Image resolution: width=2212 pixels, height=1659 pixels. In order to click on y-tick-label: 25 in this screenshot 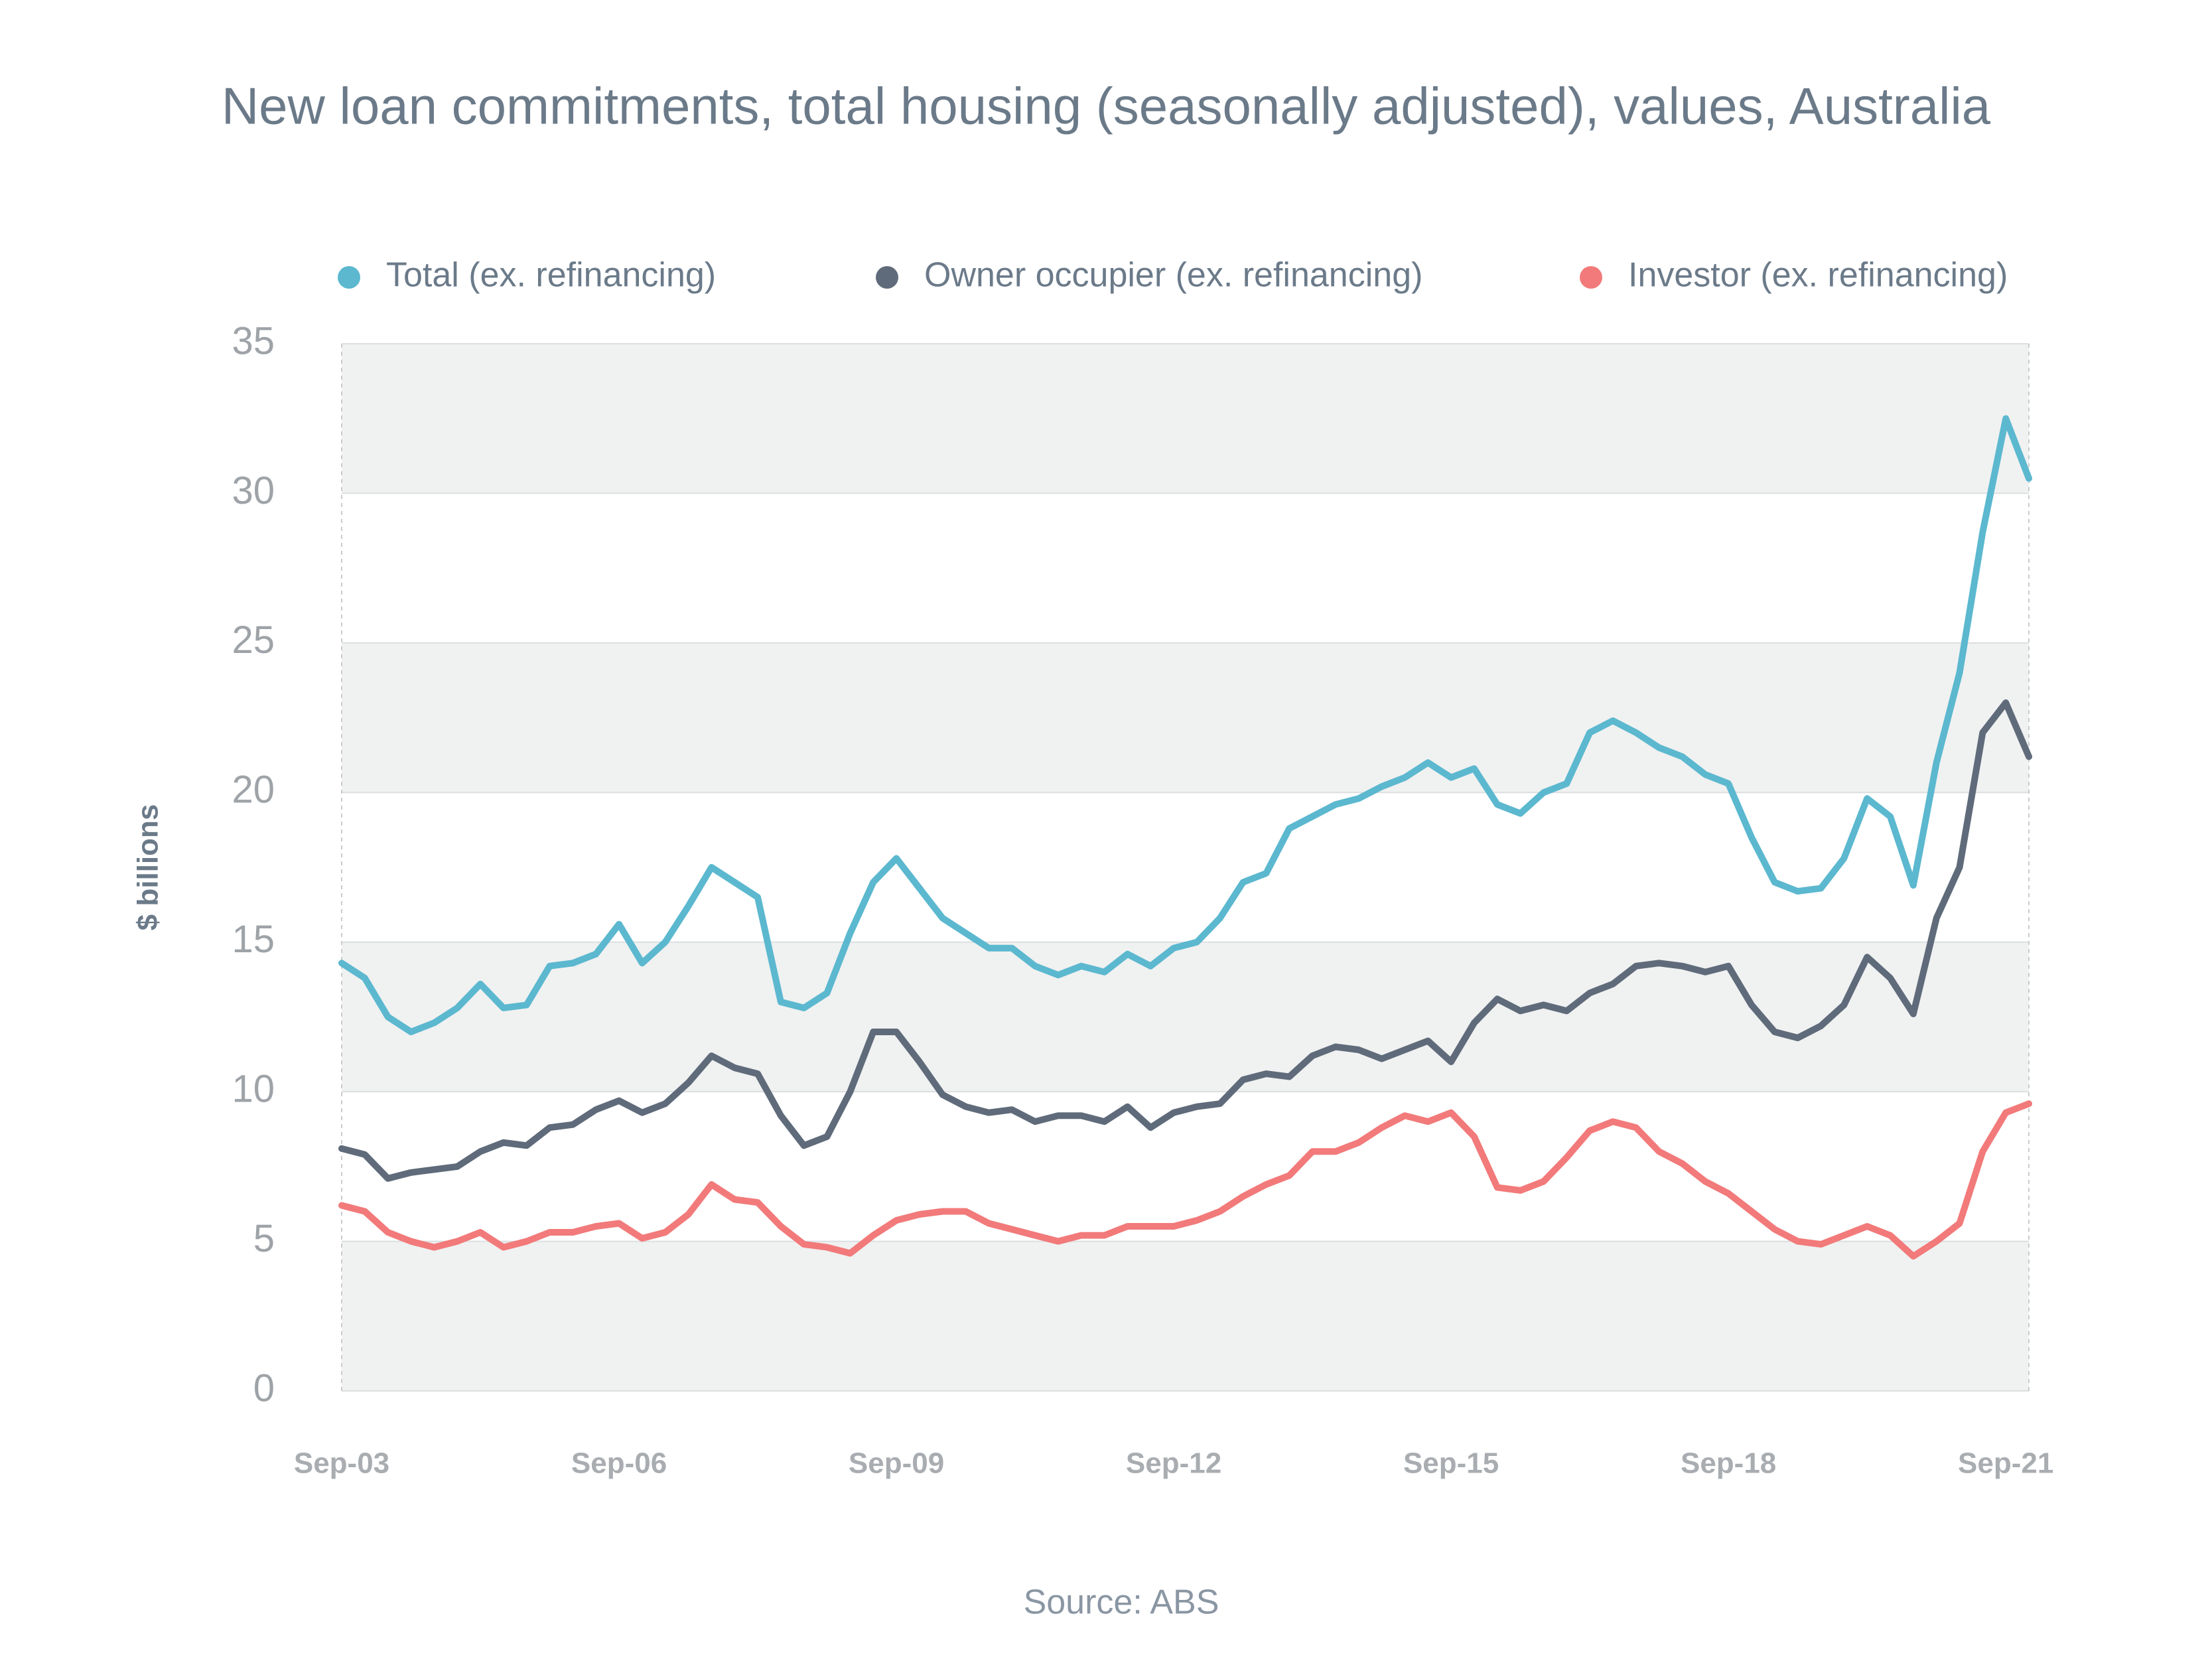, I will do `click(253, 640)`.